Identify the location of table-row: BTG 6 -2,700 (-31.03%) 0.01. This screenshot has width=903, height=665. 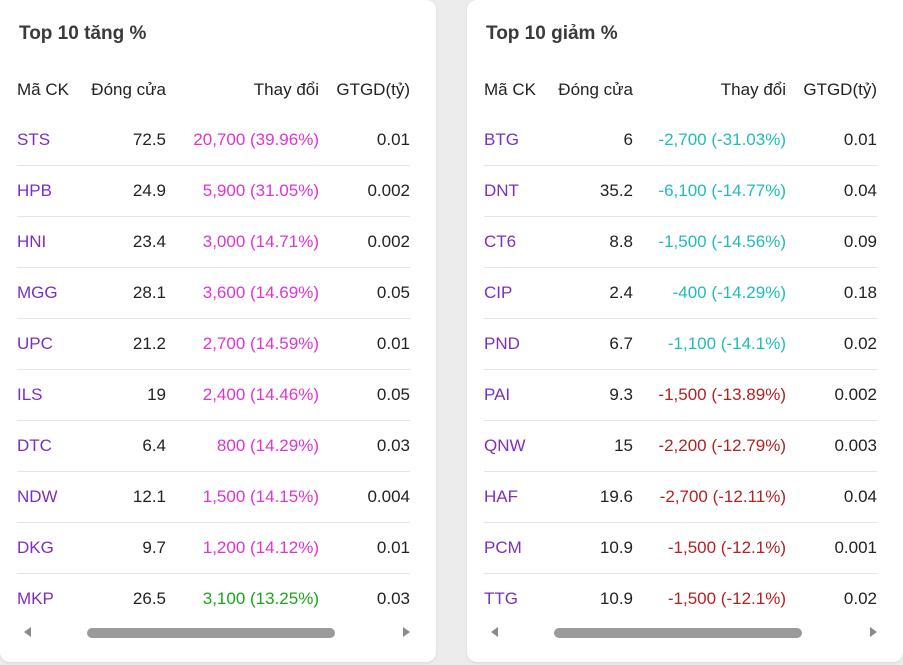
(680, 140).